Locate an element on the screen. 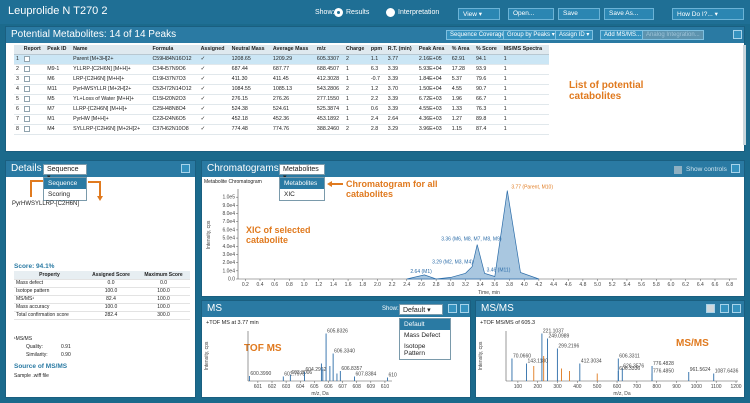 The image size is (750, 403). column-header: m/z is located at coordinates (329, 50).